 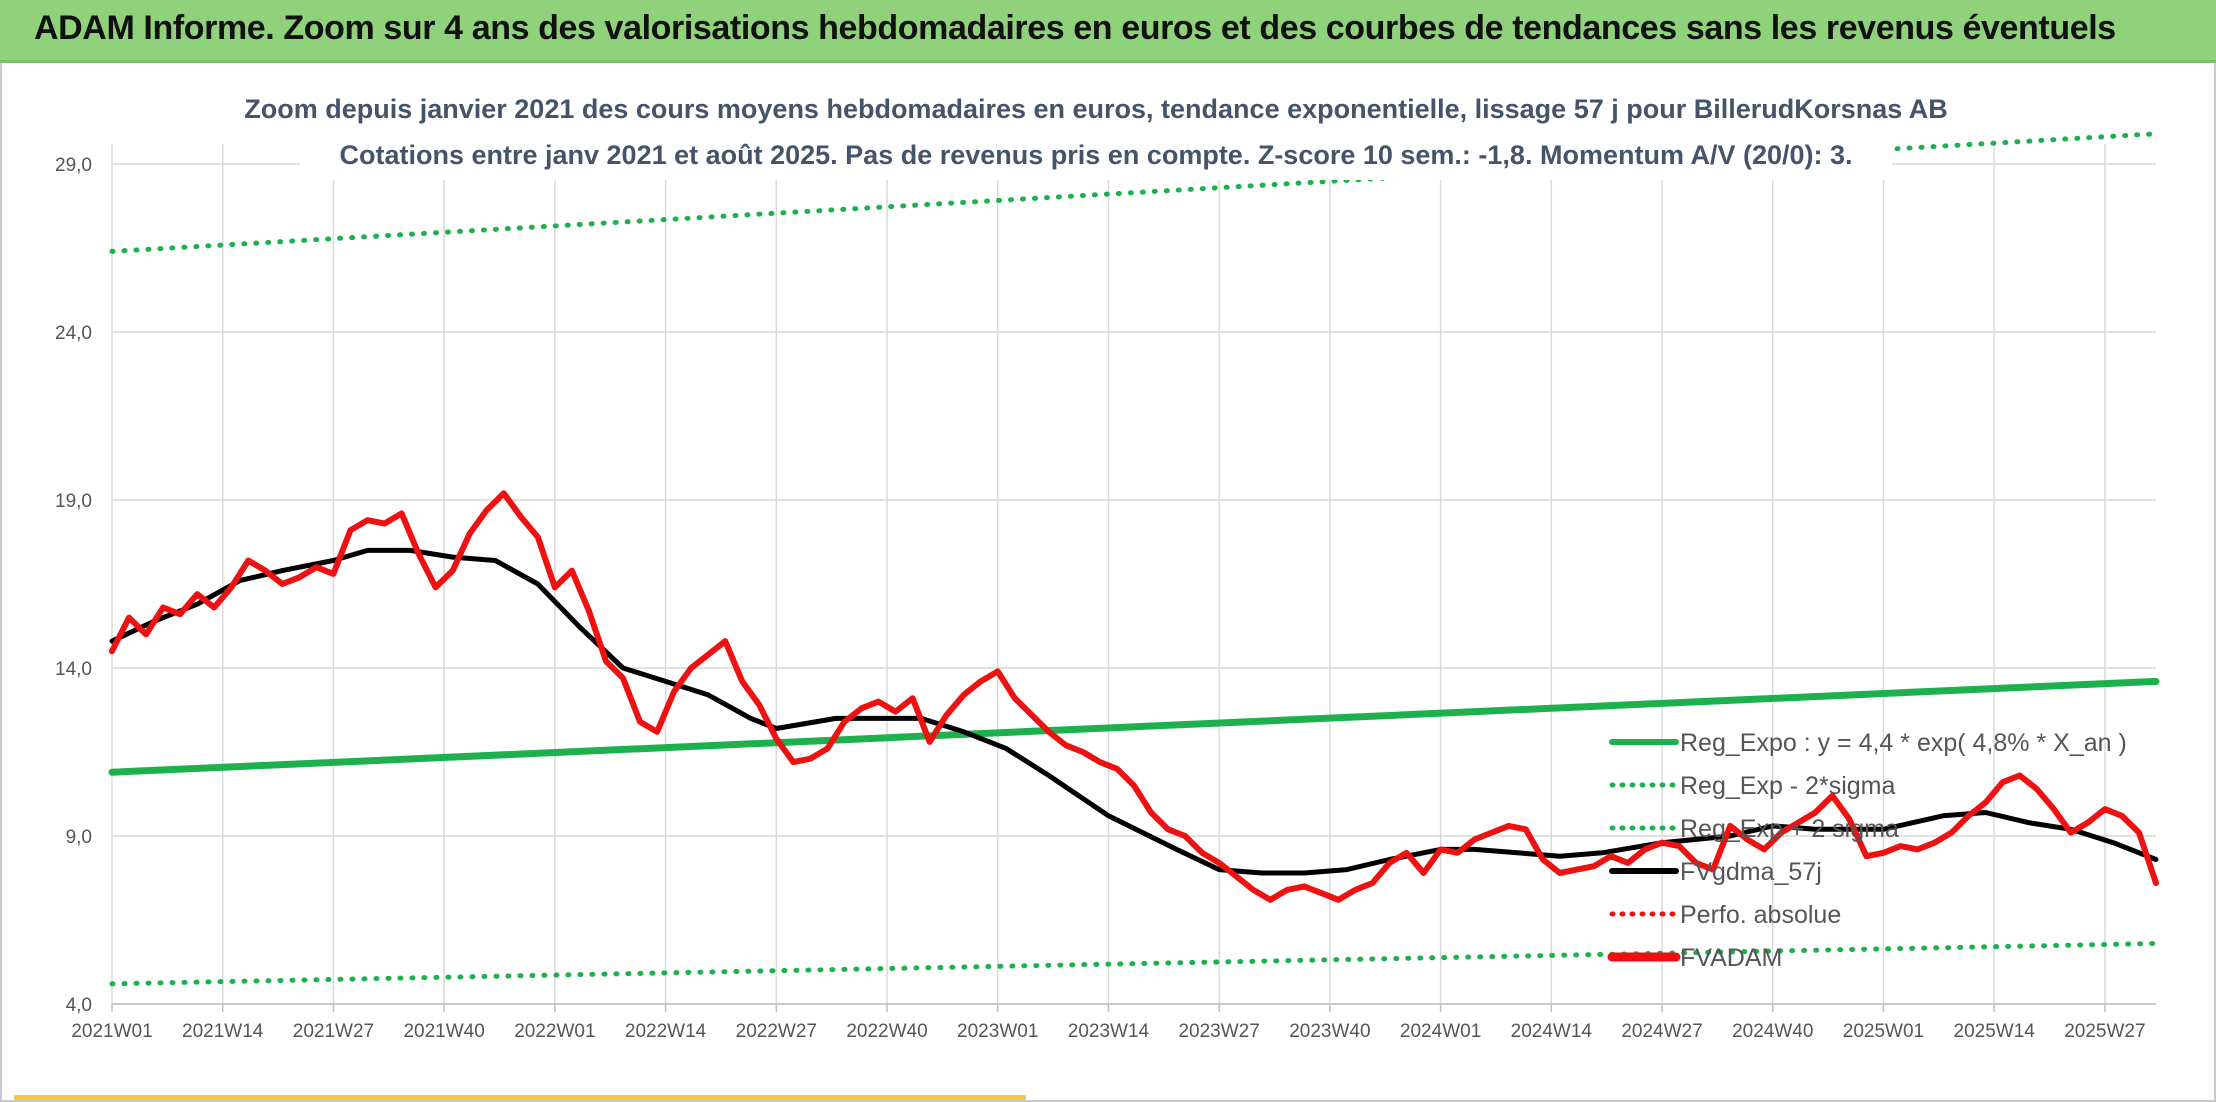 What do you see at coordinates (1787, 786) in the screenshot?
I see `legend-label: Reg_Exp - 2*sigma` at bounding box center [1787, 786].